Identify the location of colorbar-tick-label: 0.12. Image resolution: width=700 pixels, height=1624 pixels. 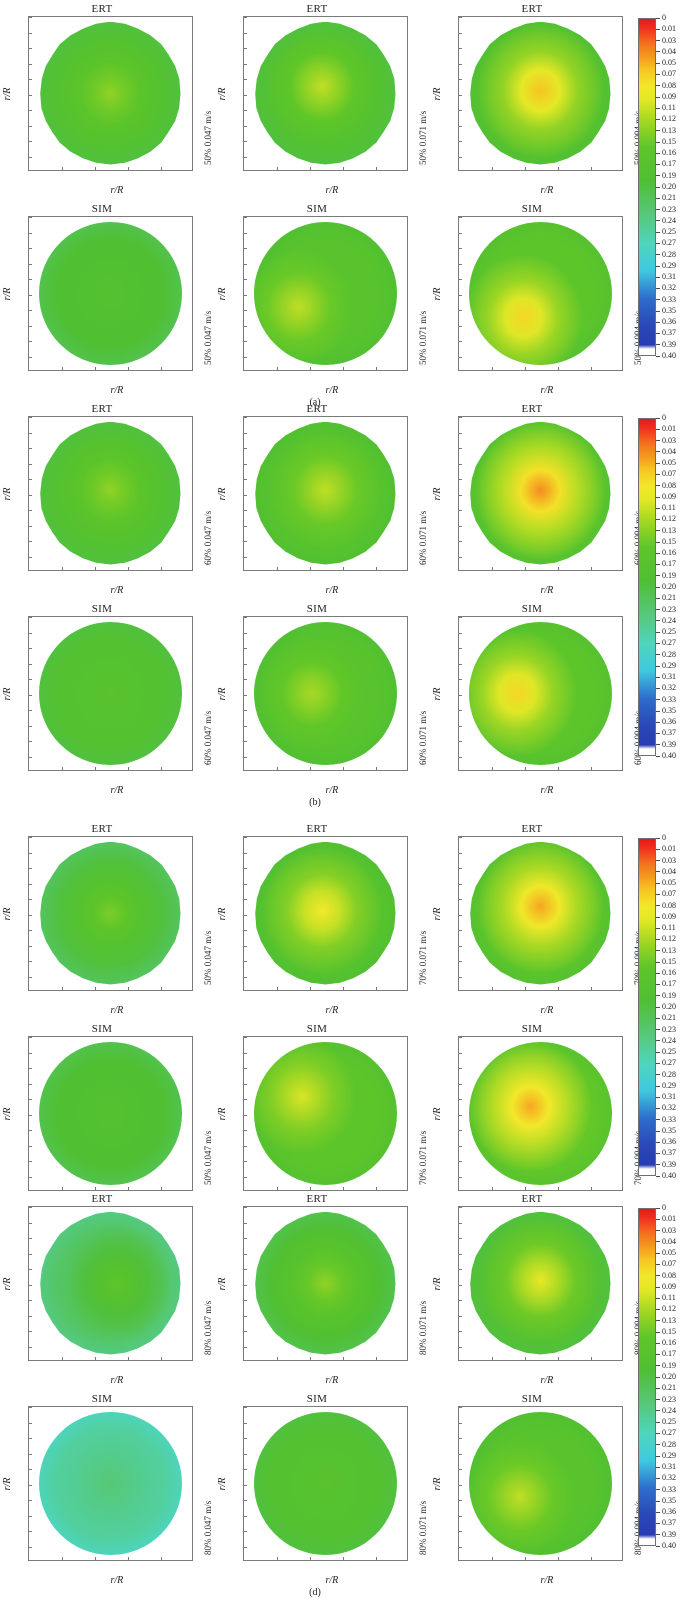
(666, 519).